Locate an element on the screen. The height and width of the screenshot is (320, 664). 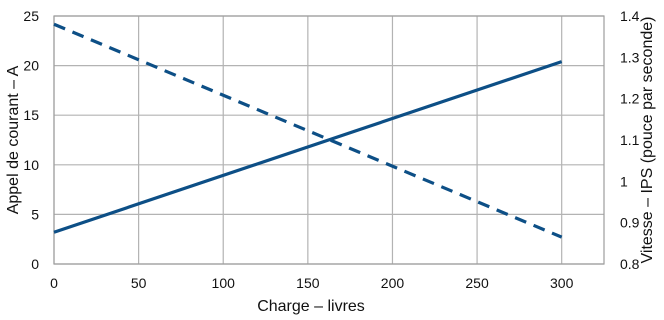
y-tick-label: 25 is located at coordinates (31, 16).